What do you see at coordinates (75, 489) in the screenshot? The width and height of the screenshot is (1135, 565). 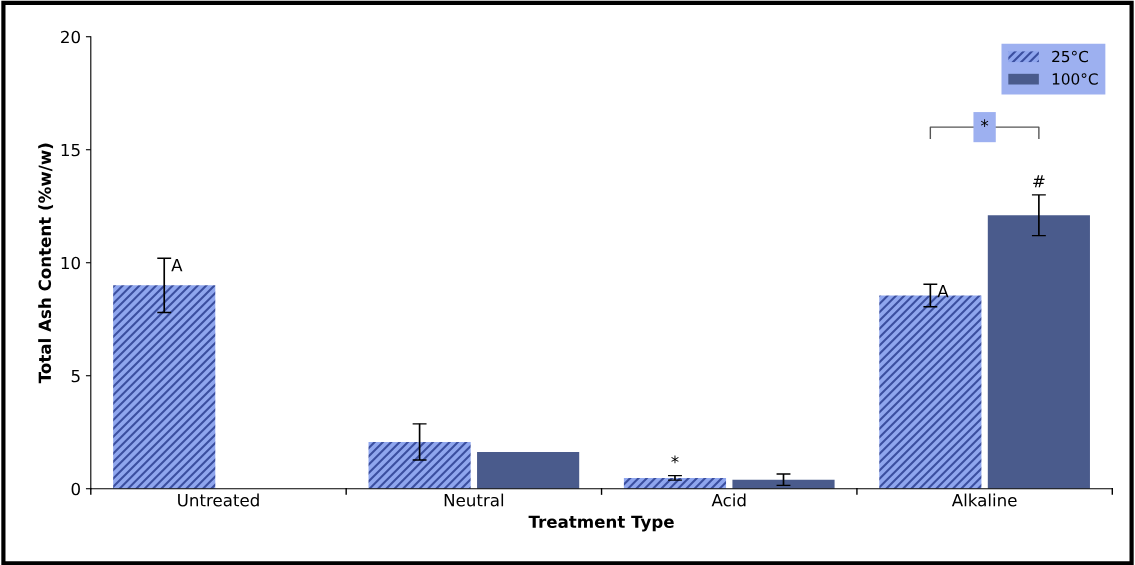 I see `y-tick-label: 0` at bounding box center [75, 489].